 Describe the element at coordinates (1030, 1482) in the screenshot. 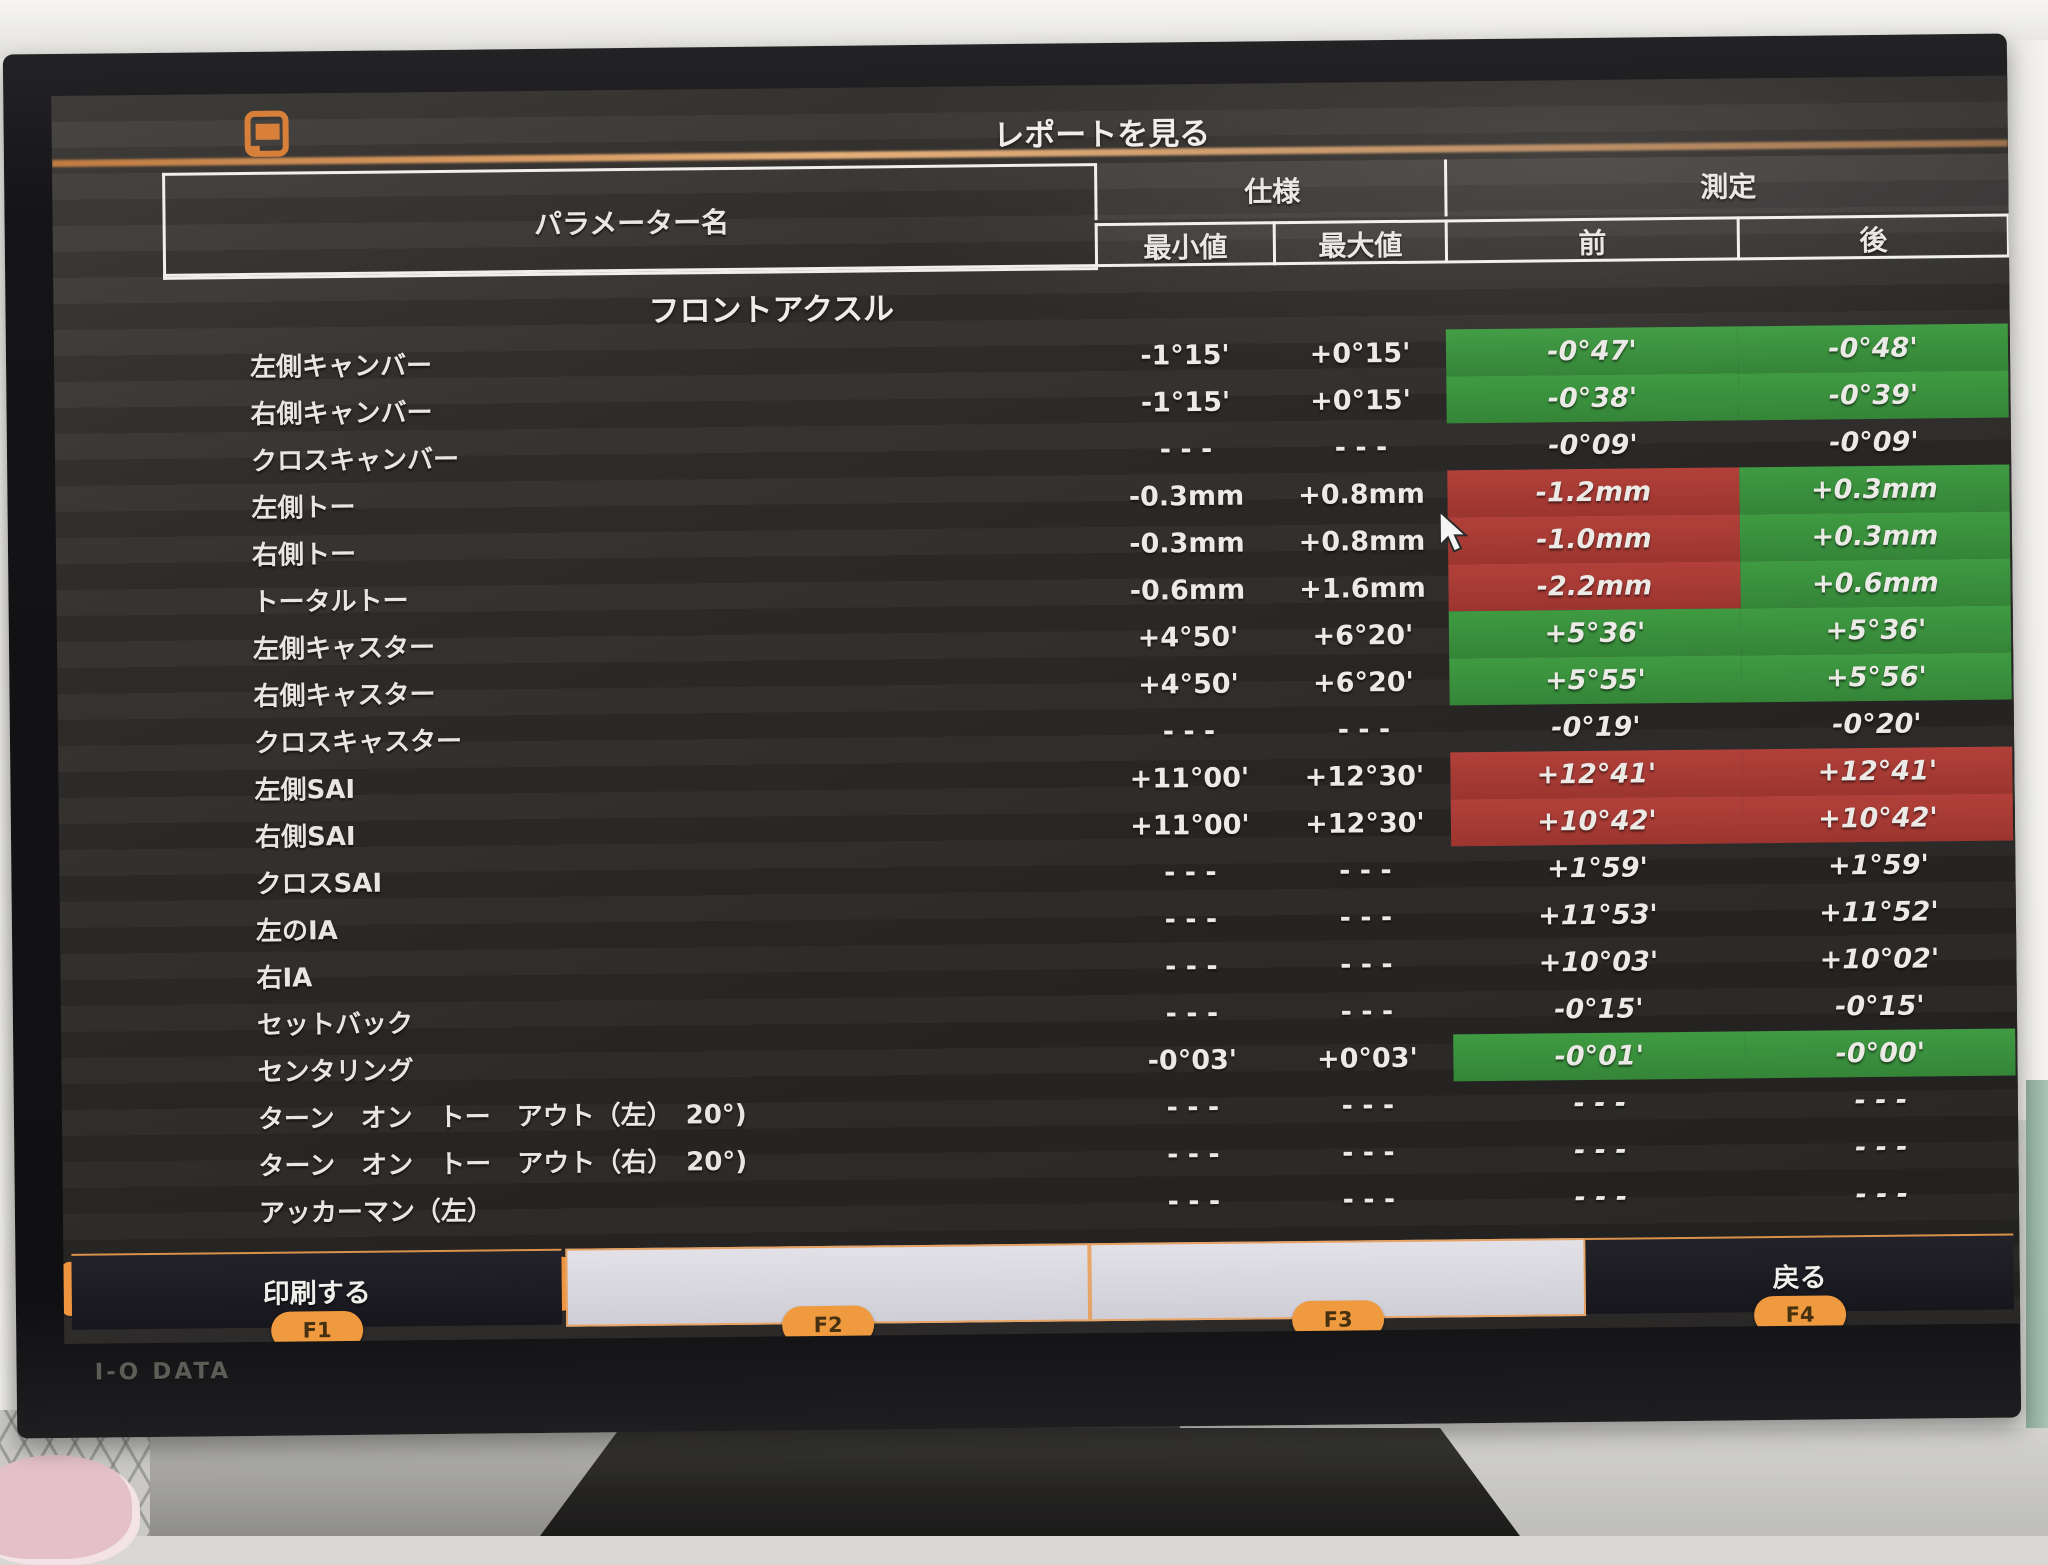

I see `monitor-stand` at that location.